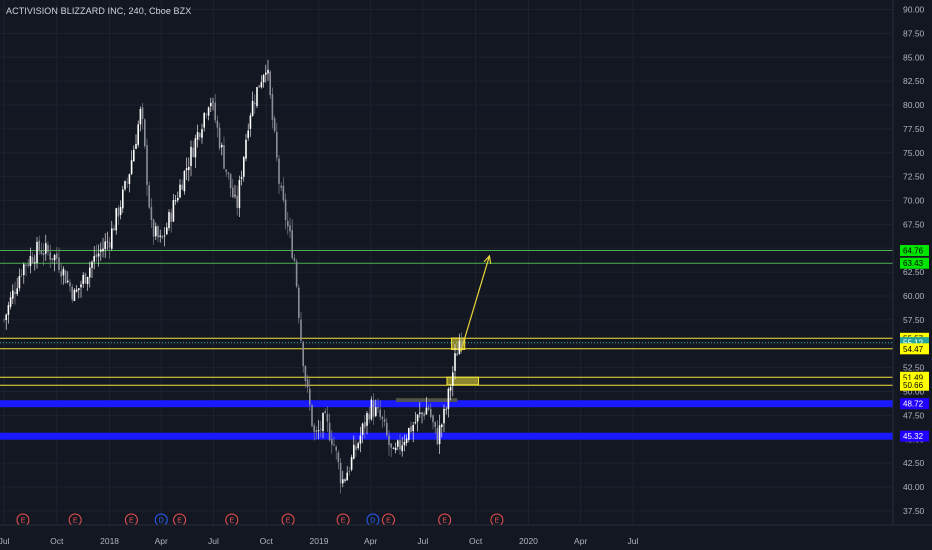 The height and width of the screenshot is (550, 932). I want to click on price-tick-label: 70.00, so click(914, 201).